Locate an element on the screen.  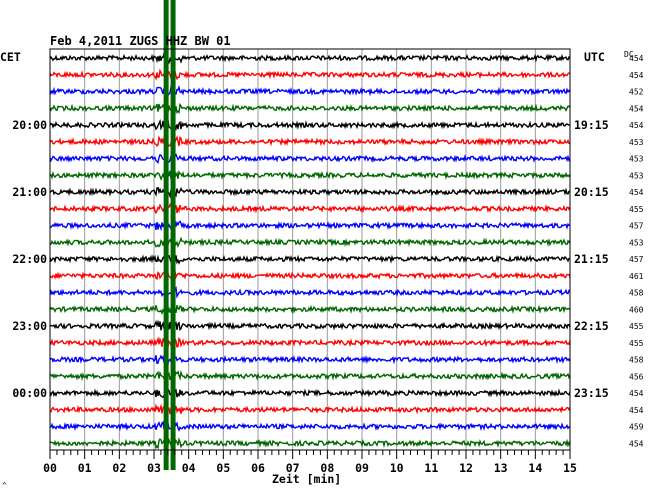
dc-label: DC is located at coordinates (629, 54).